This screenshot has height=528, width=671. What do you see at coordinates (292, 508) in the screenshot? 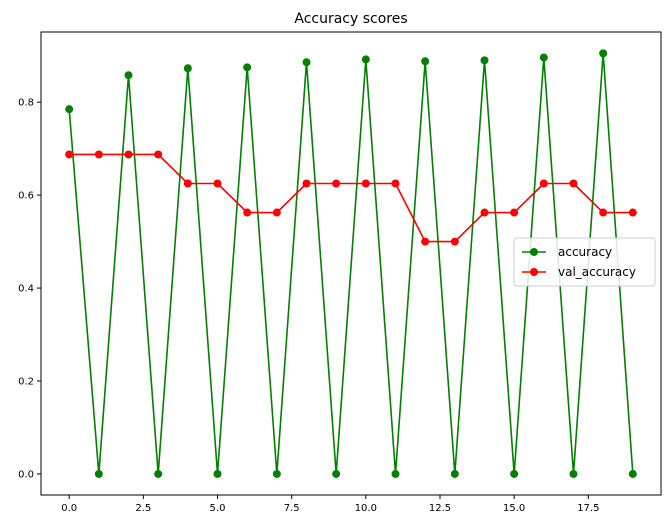
I see `x-tick-label: 7.5` at bounding box center [292, 508].